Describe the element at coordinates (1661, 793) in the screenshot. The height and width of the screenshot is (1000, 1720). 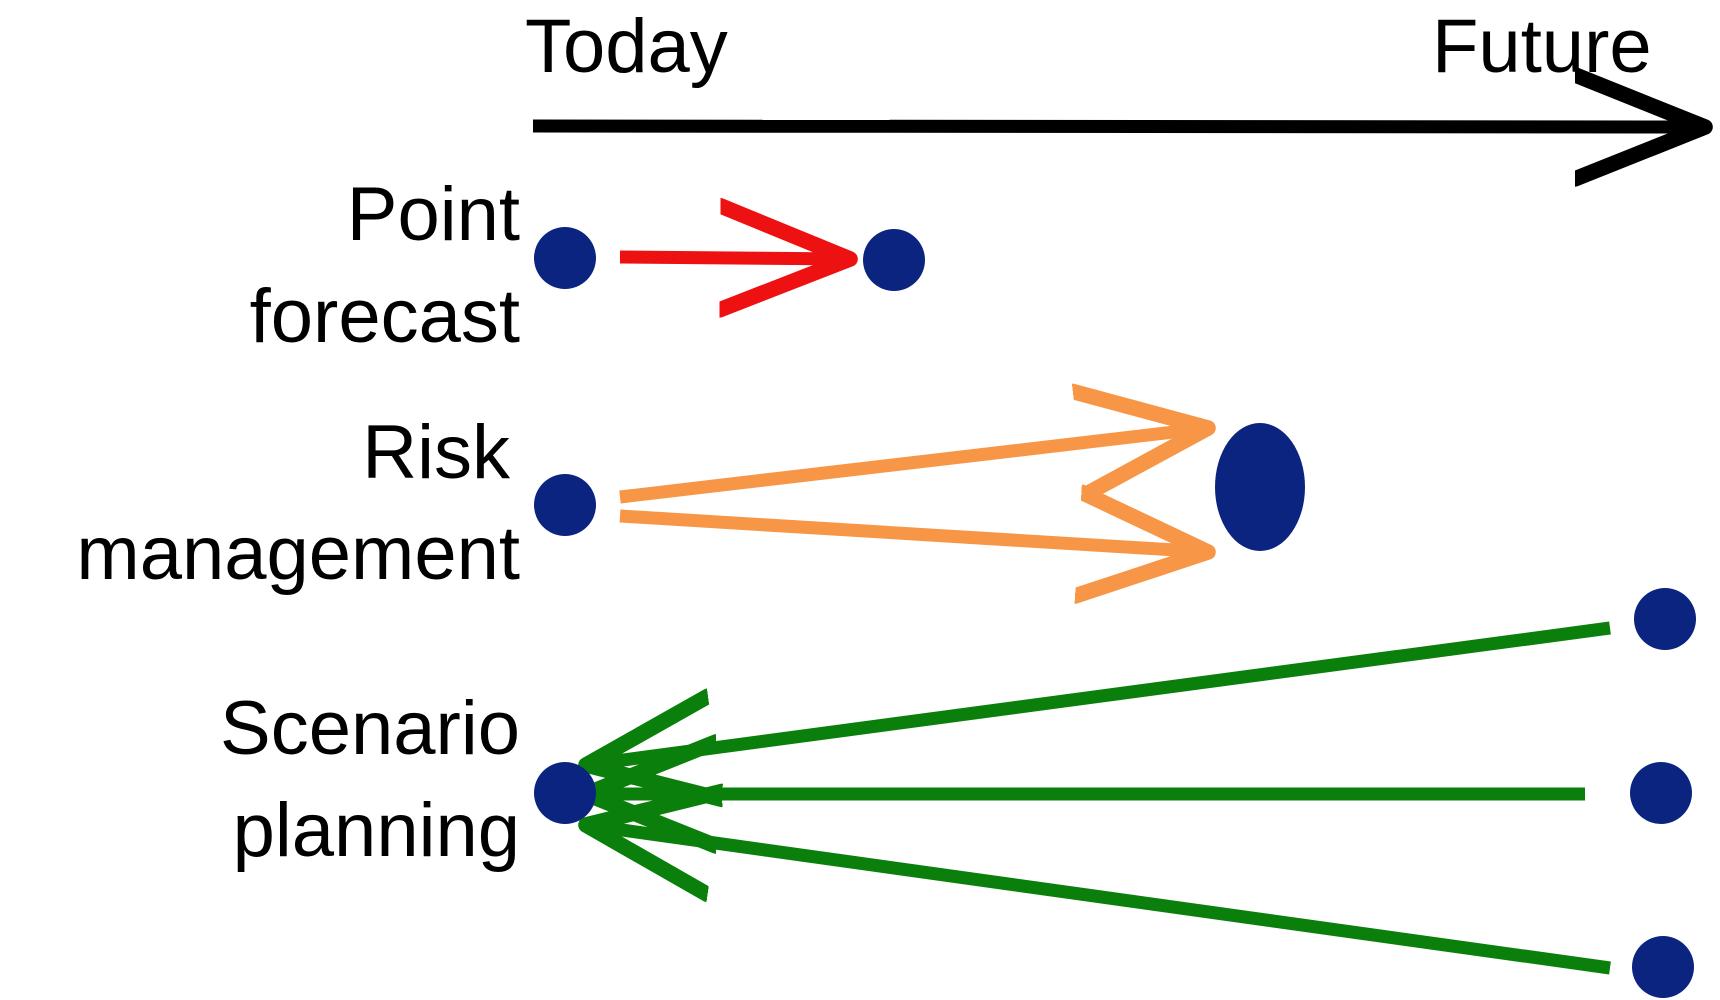
I see `scenario-future-dot-middle` at that location.